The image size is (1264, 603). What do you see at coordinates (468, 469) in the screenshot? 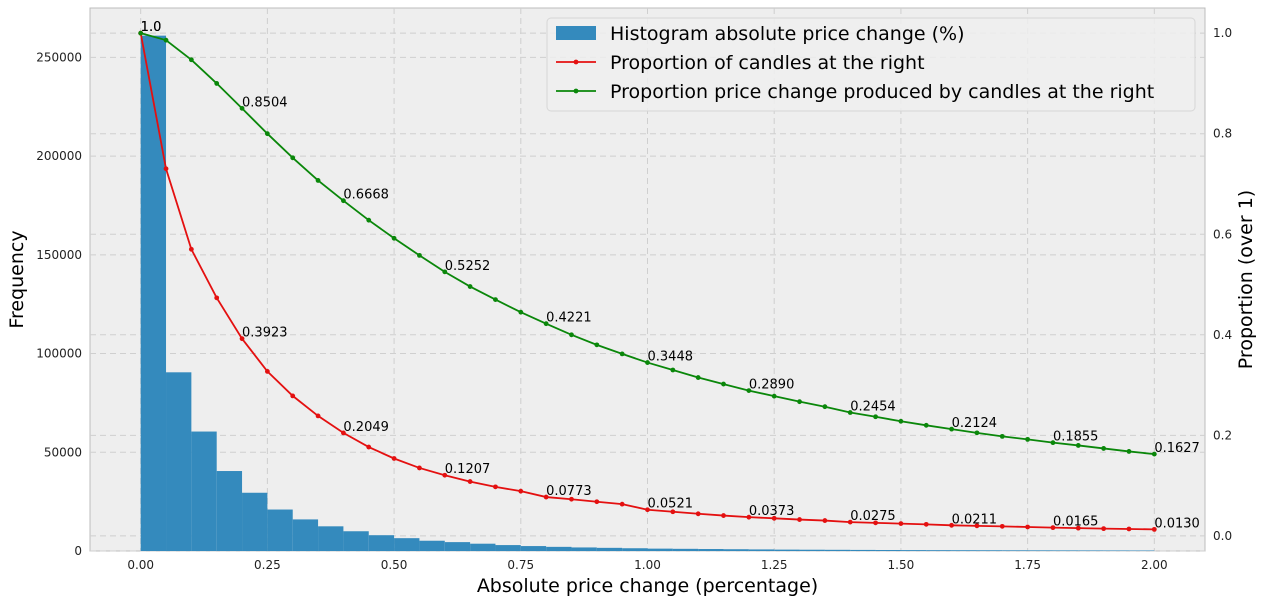
I see `data-label-candles: 0.1207` at bounding box center [468, 469].